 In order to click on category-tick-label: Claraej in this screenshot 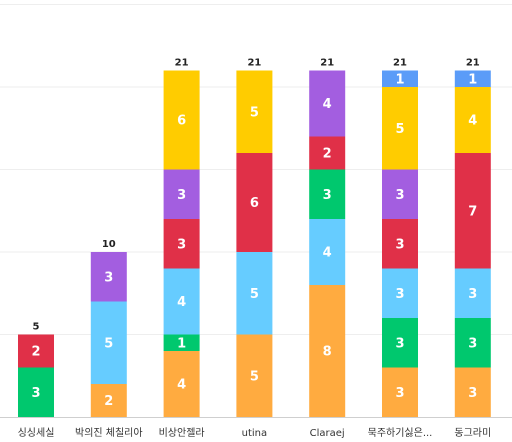, I will do `click(327, 433)`.